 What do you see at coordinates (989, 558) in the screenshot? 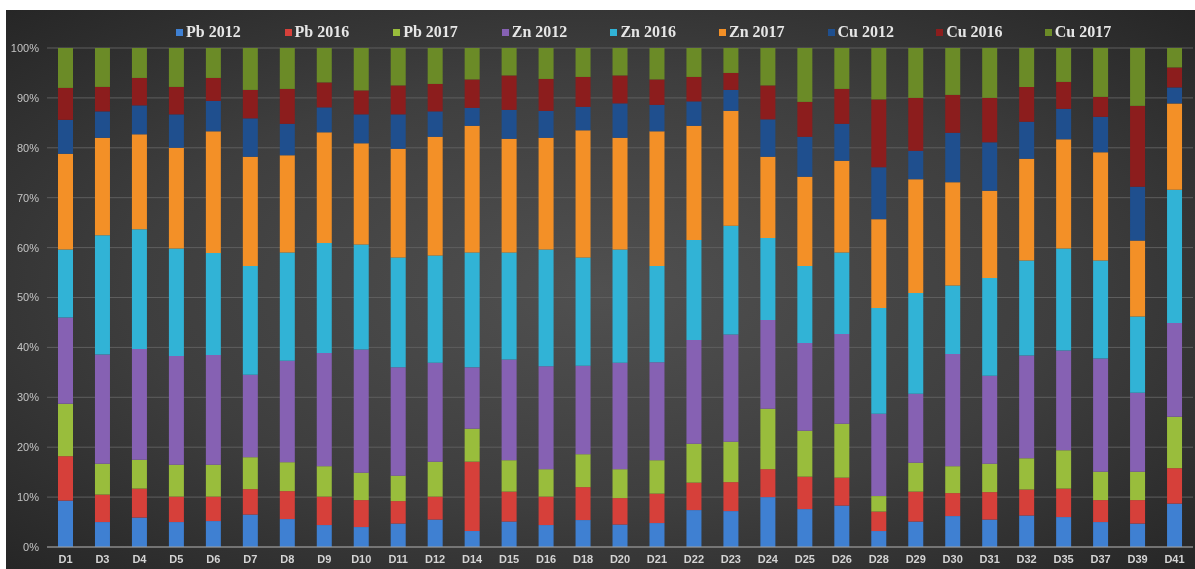
I see `x-tick-label: D31` at bounding box center [989, 558].